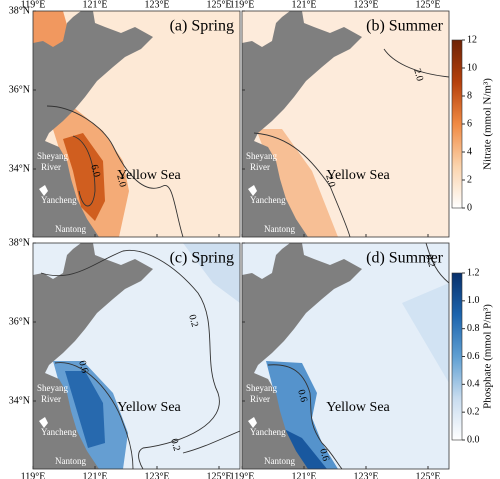 The height and width of the screenshot is (479, 500). I want to click on colorbar-tick-label: 0.8, so click(473, 328).